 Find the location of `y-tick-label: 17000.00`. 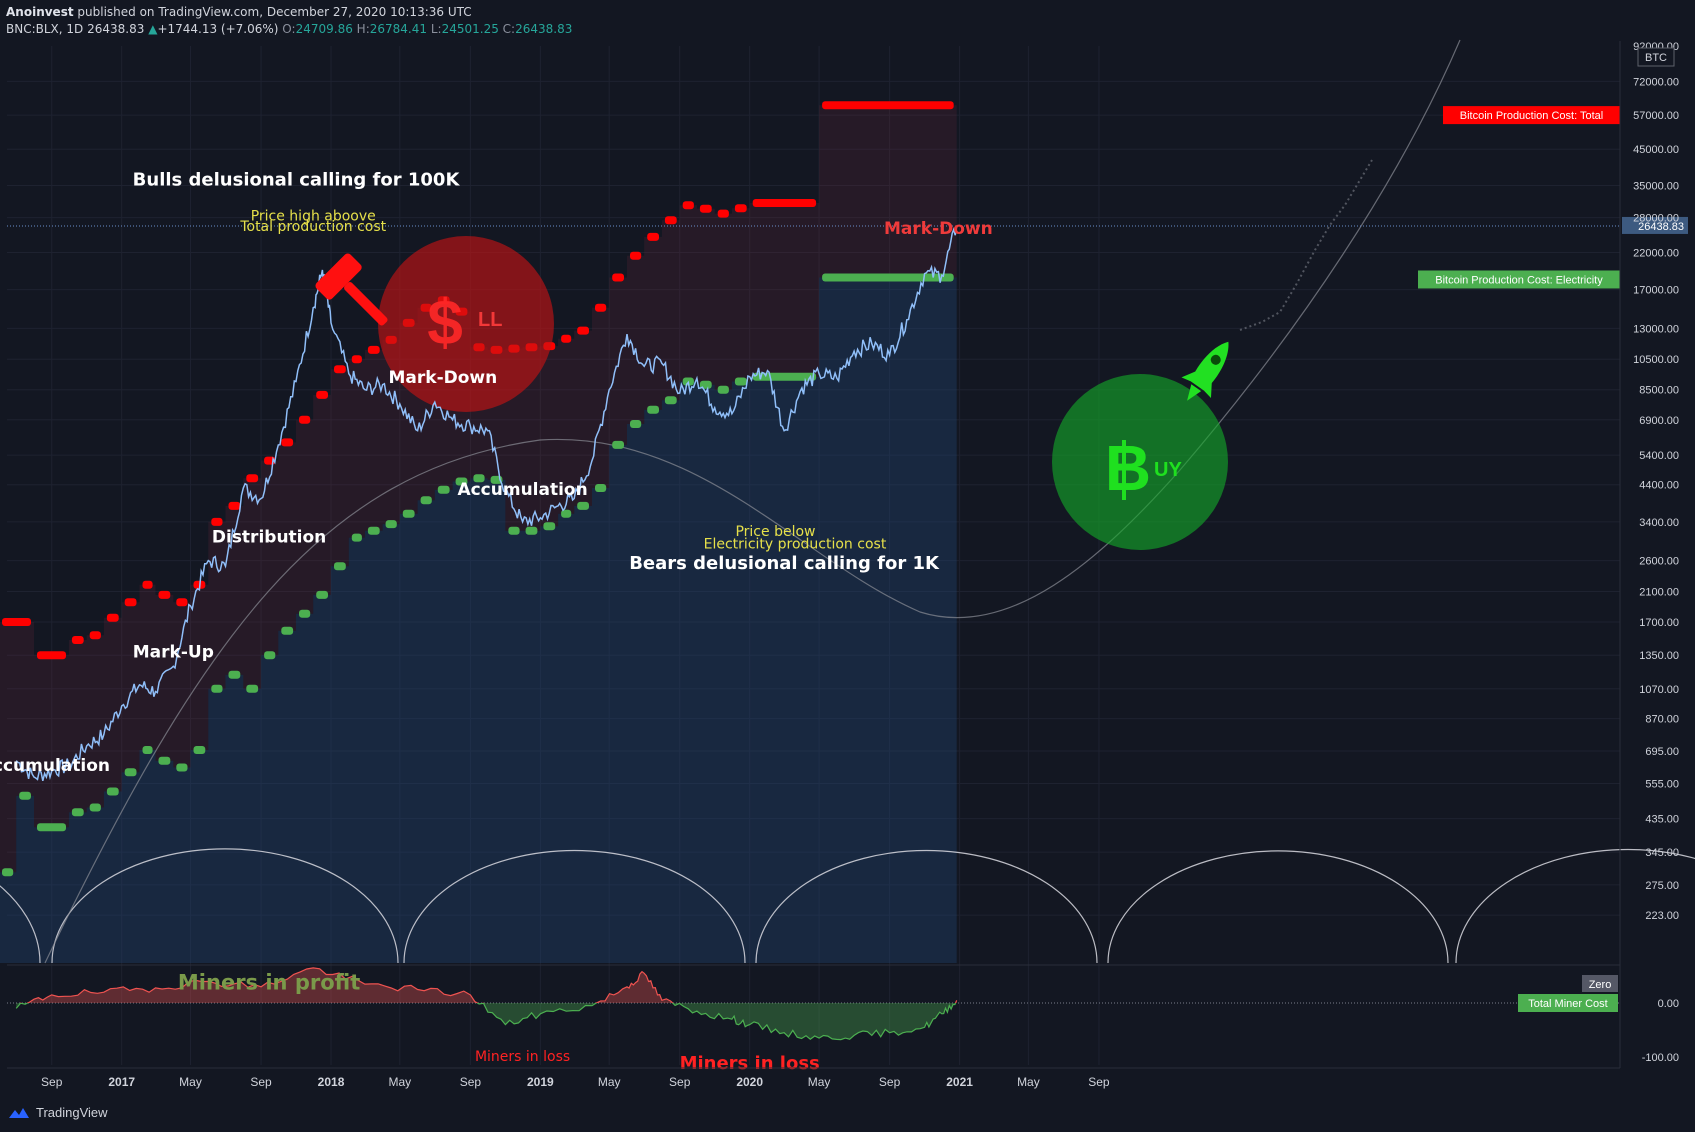

y-tick-label: 17000.00 is located at coordinates (1656, 291).